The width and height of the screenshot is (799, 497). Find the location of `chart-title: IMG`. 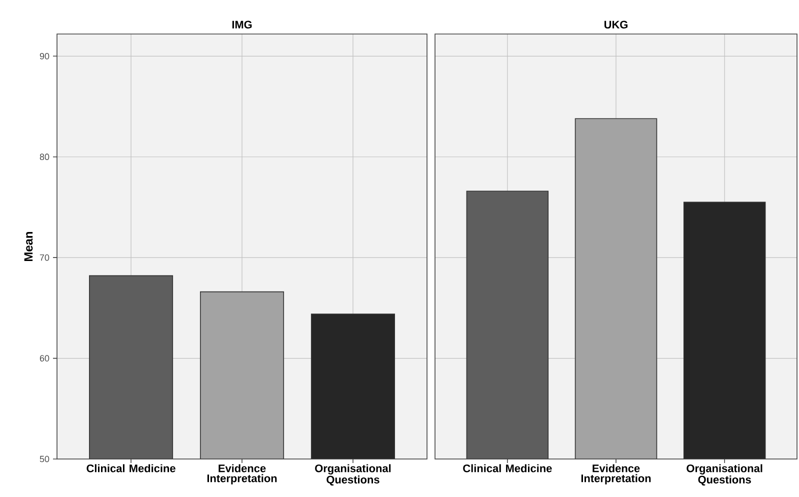

chart-title: IMG is located at coordinates (242, 24).